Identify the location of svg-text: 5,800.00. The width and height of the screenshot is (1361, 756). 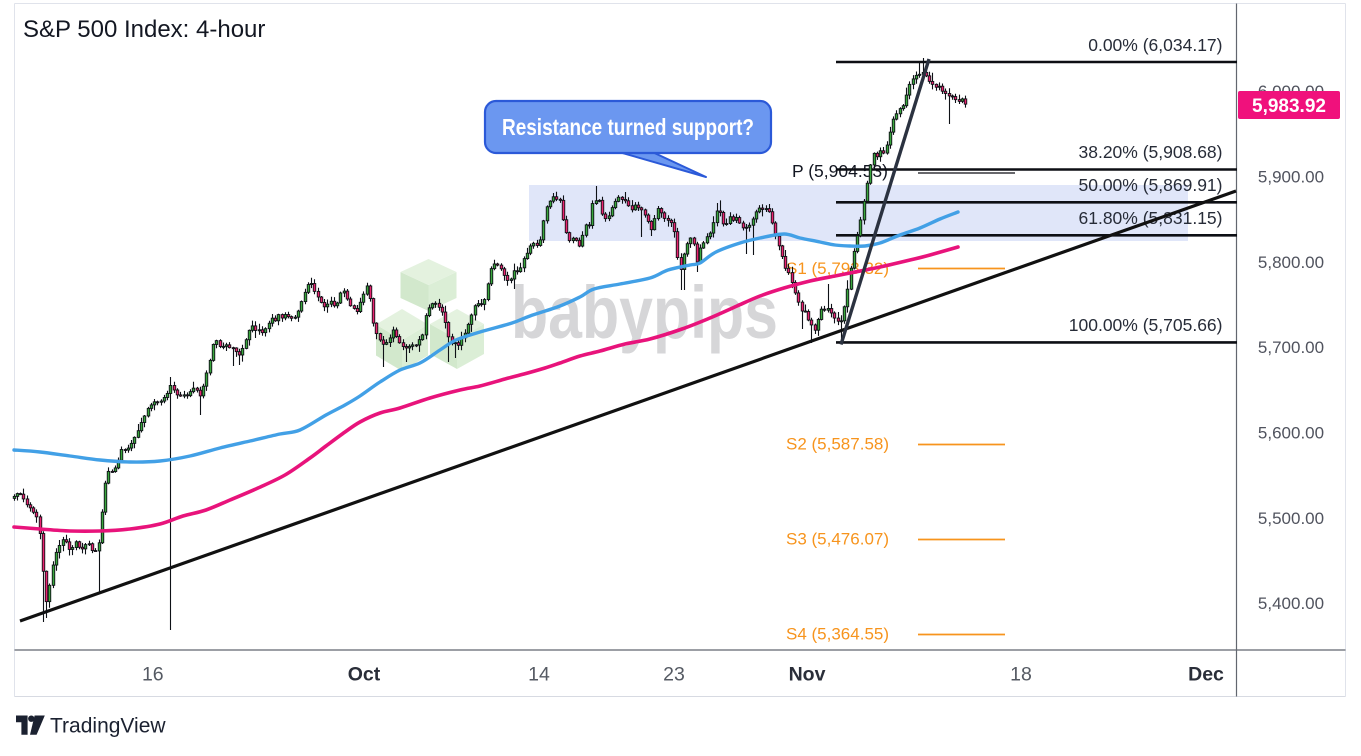
(1291, 262).